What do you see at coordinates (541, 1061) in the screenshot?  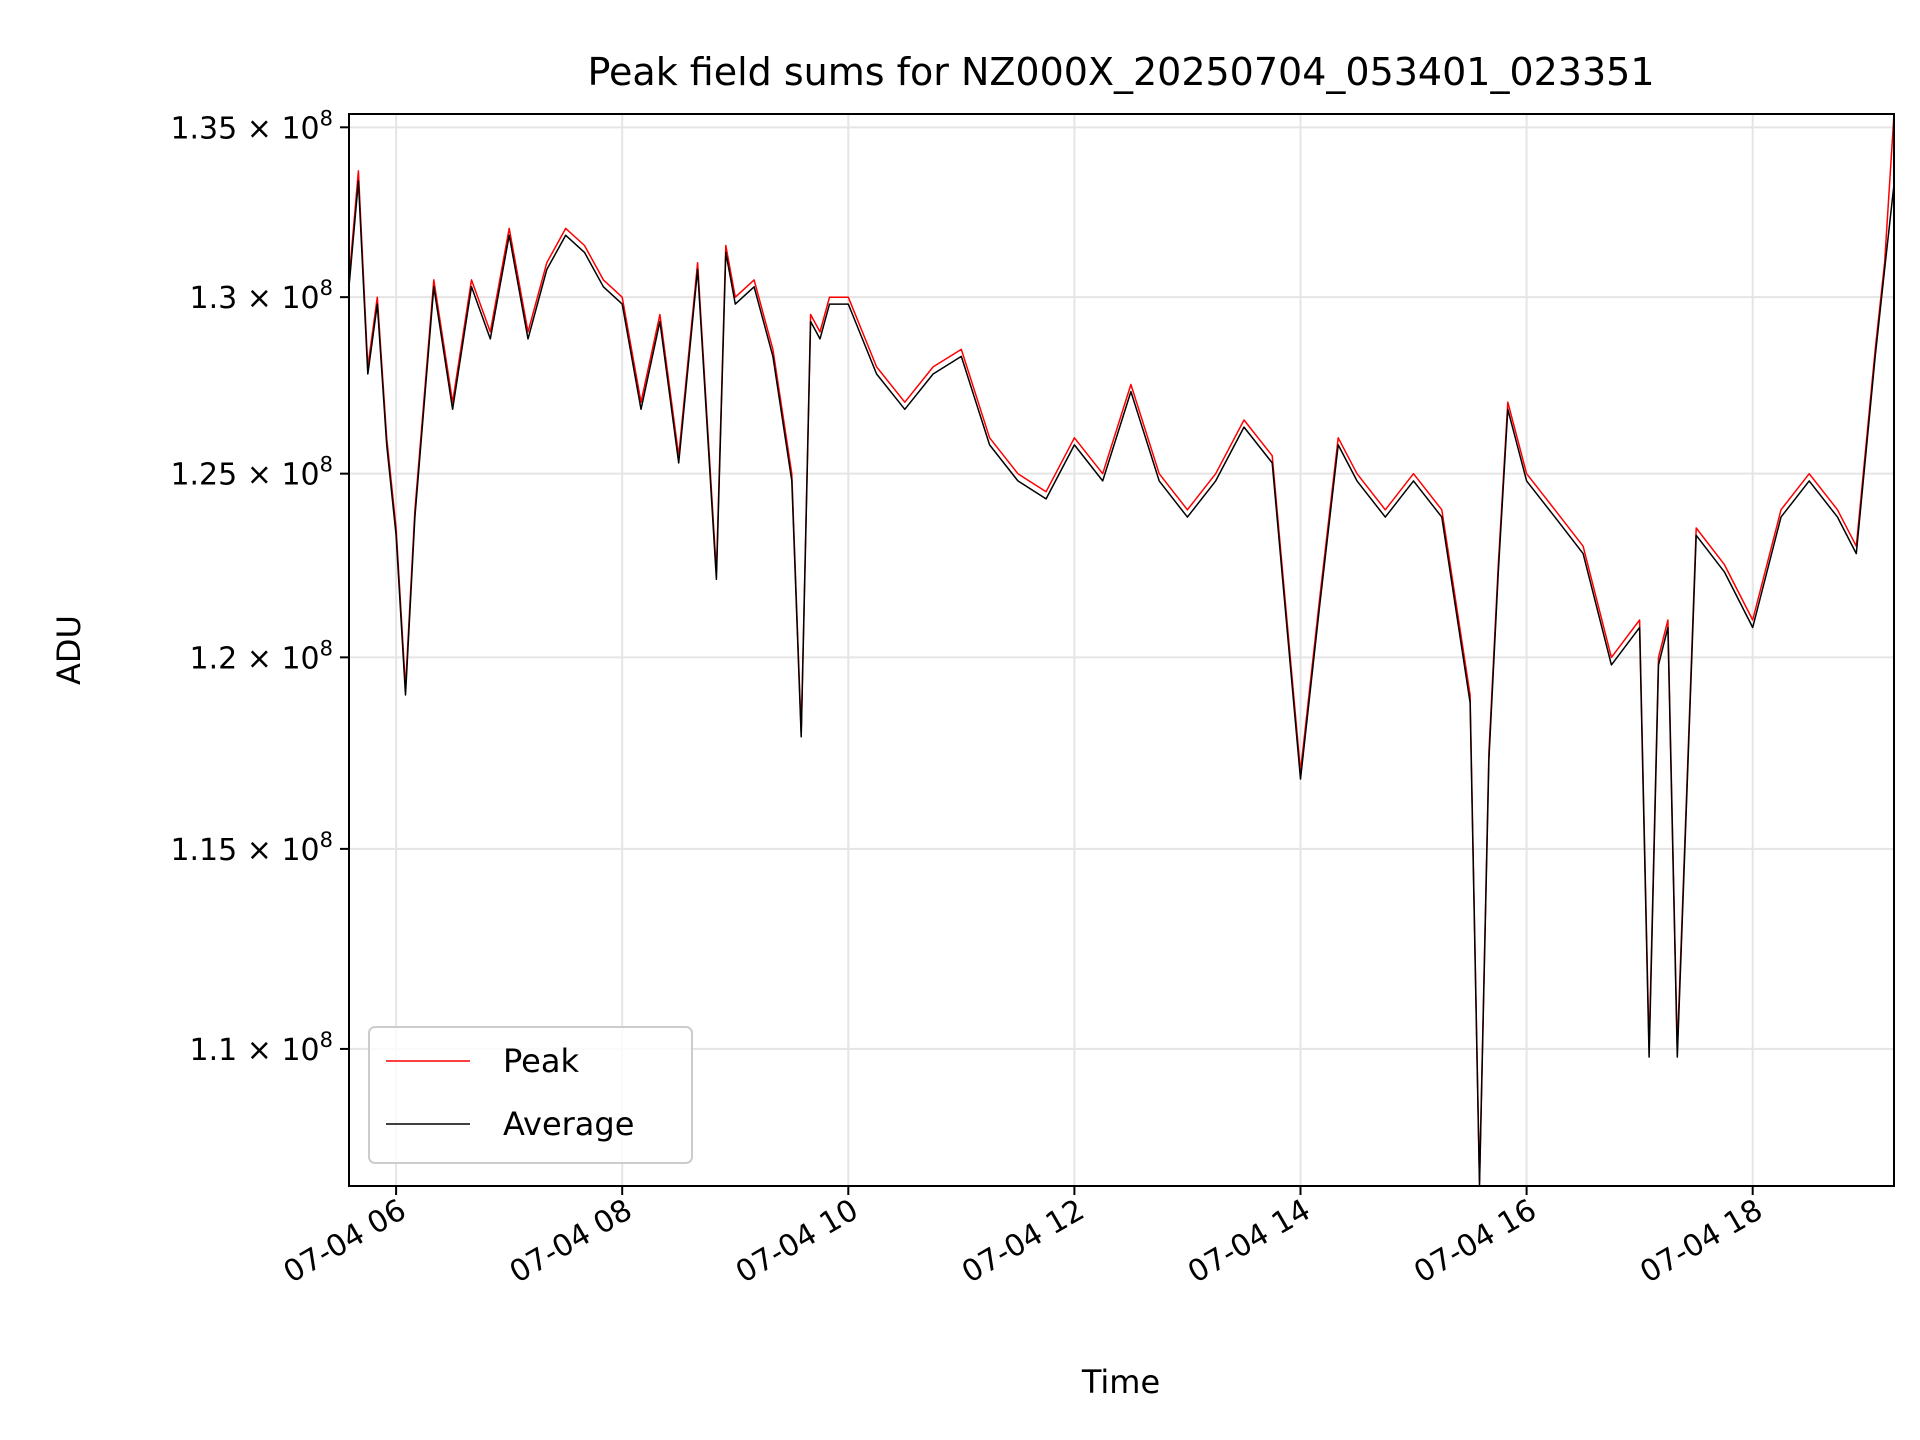 I see `legend-label-peak: Peak` at bounding box center [541, 1061].